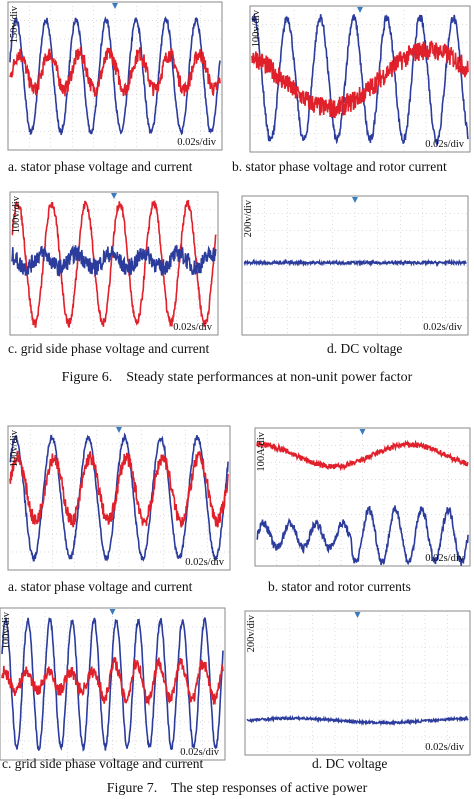 The image size is (474, 799). I want to click on scale-label: 100A/div, so click(261, 451).